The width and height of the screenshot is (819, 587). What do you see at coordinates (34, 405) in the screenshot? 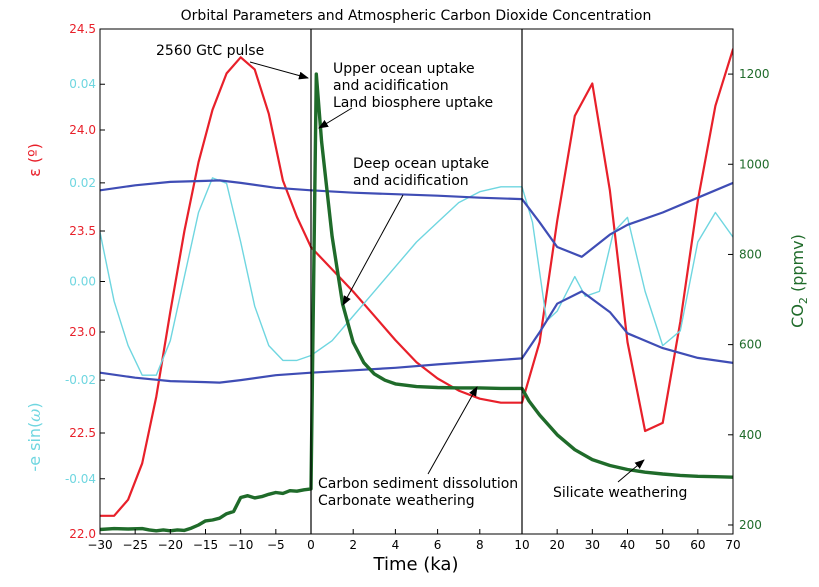
I see `precession-label-suffix: )` at bounding box center [34, 405].